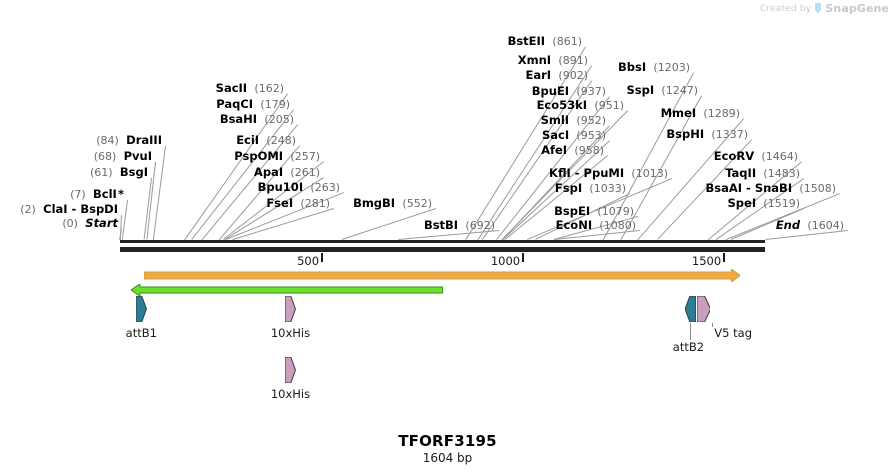 This screenshot has width=895, height=472. What do you see at coordinates (825, 225) in the screenshot?
I see `enzyme-position: (1604)` at bounding box center [825, 225].